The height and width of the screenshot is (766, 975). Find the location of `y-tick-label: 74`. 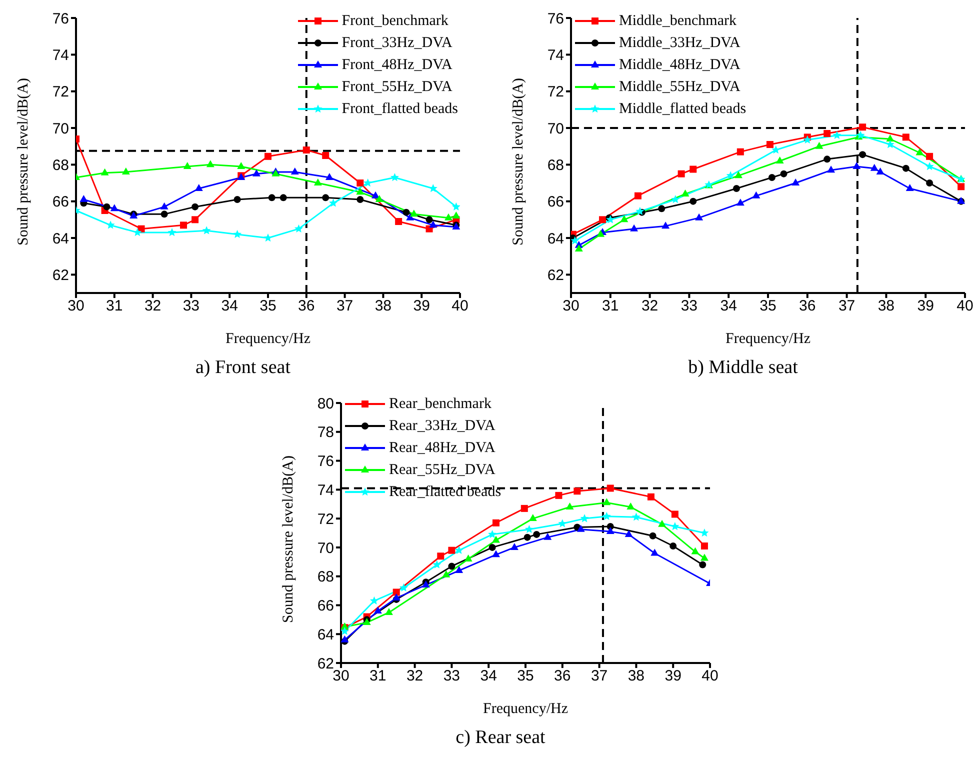

y-tick-label: 74 is located at coordinates (325, 490).